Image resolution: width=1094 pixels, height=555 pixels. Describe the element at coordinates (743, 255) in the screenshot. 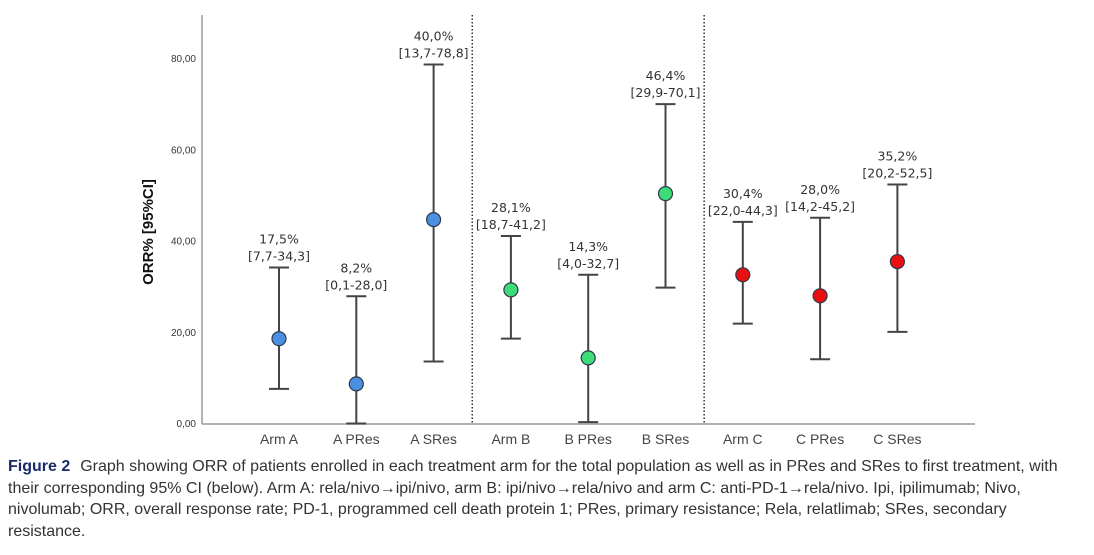

I see `data-point-group: 30,4% [22,0-44,3]` at that location.